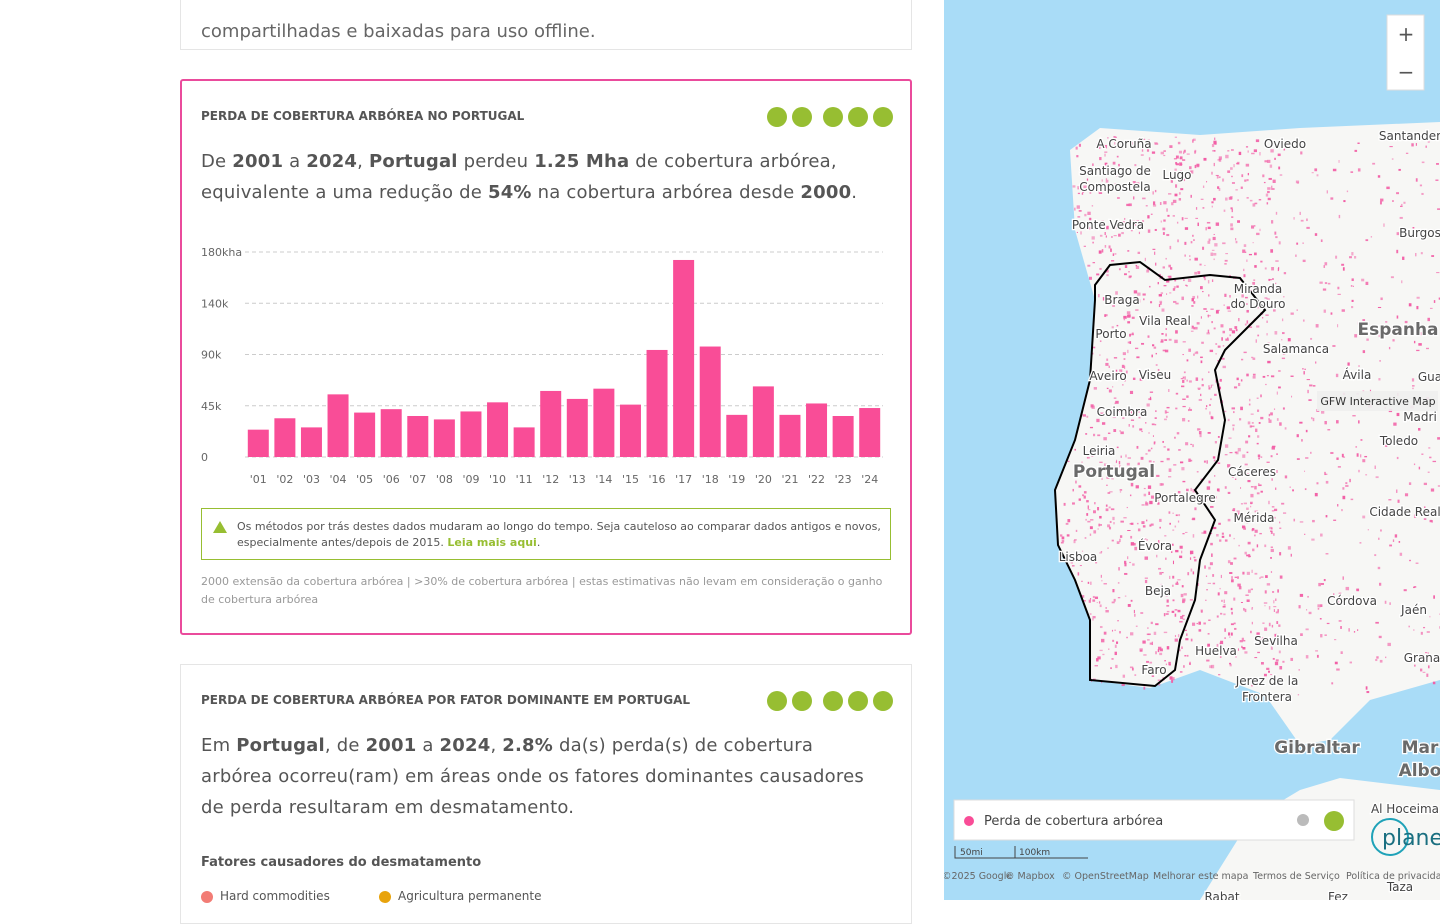  Describe the element at coordinates (492, 542) in the screenshot. I see `read-more-link: Leia mais aqui` at that location.